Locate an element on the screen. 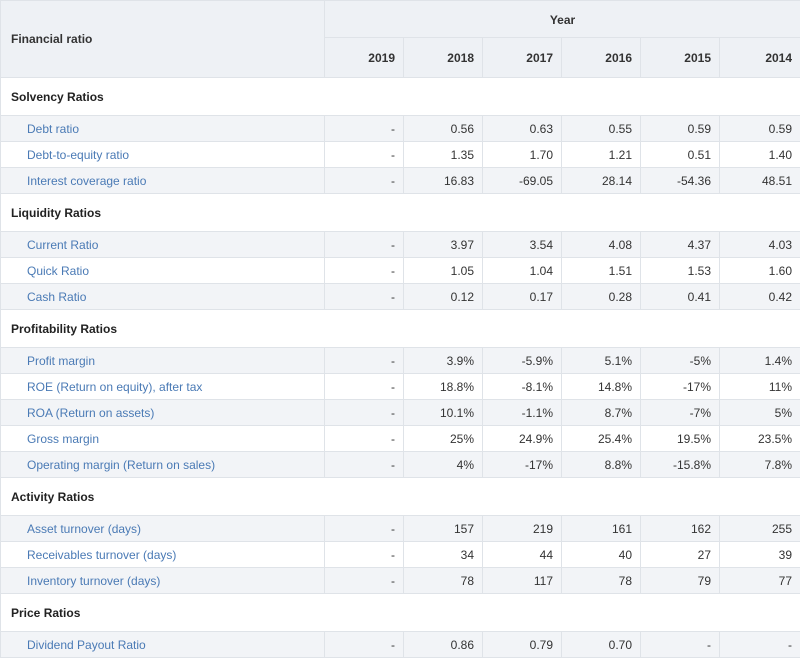  value-cell: 0.56 is located at coordinates (443, 128).